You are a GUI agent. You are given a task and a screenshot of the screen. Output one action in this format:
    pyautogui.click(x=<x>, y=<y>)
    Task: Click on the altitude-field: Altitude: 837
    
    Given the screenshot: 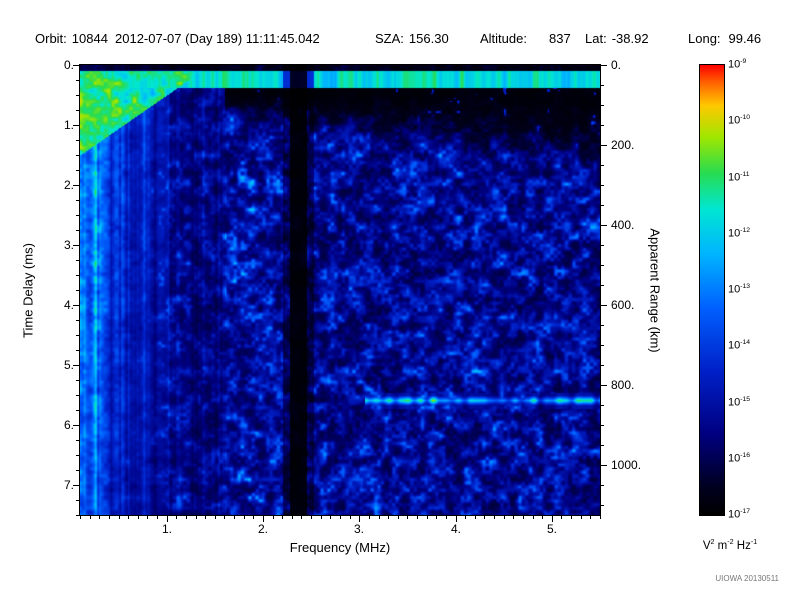 What is the action you would take?
    pyautogui.click(x=525, y=38)
    